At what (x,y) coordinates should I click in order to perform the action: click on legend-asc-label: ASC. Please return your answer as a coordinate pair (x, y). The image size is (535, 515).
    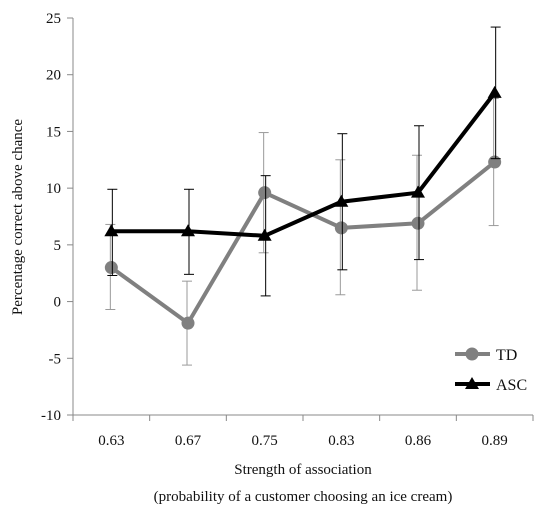
    Looking at the image, I should click on (511, 385).